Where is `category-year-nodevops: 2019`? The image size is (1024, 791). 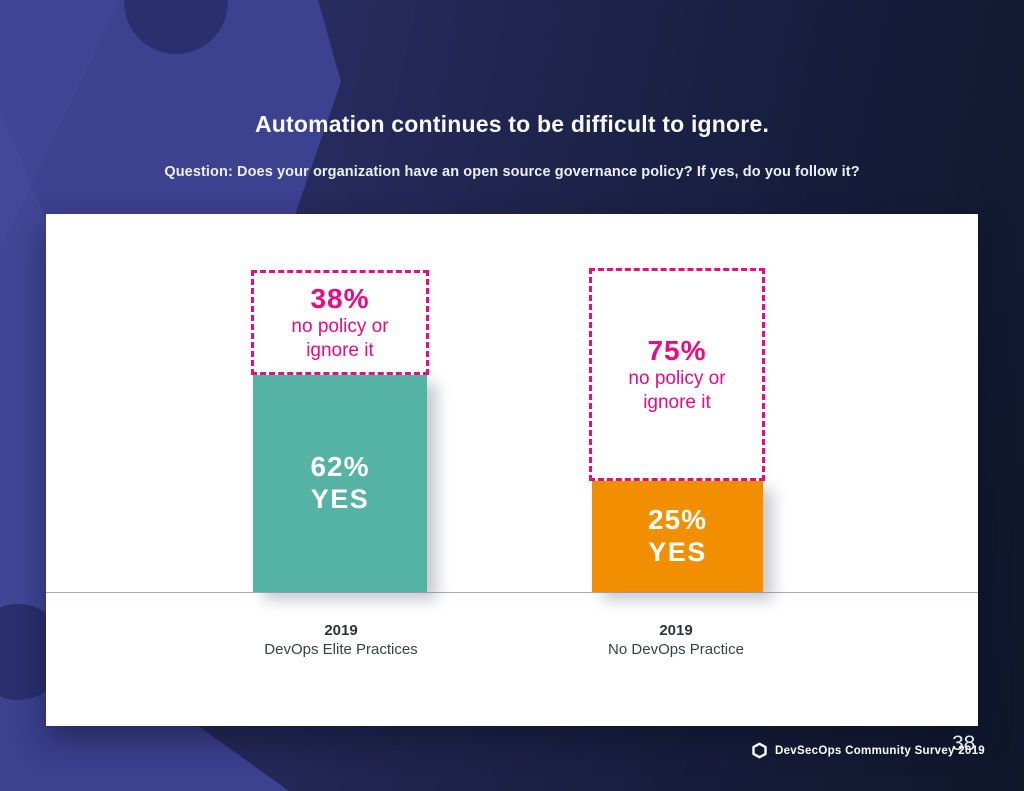 category-year-nodevops: 2019 is located at coordinates (676, 630).